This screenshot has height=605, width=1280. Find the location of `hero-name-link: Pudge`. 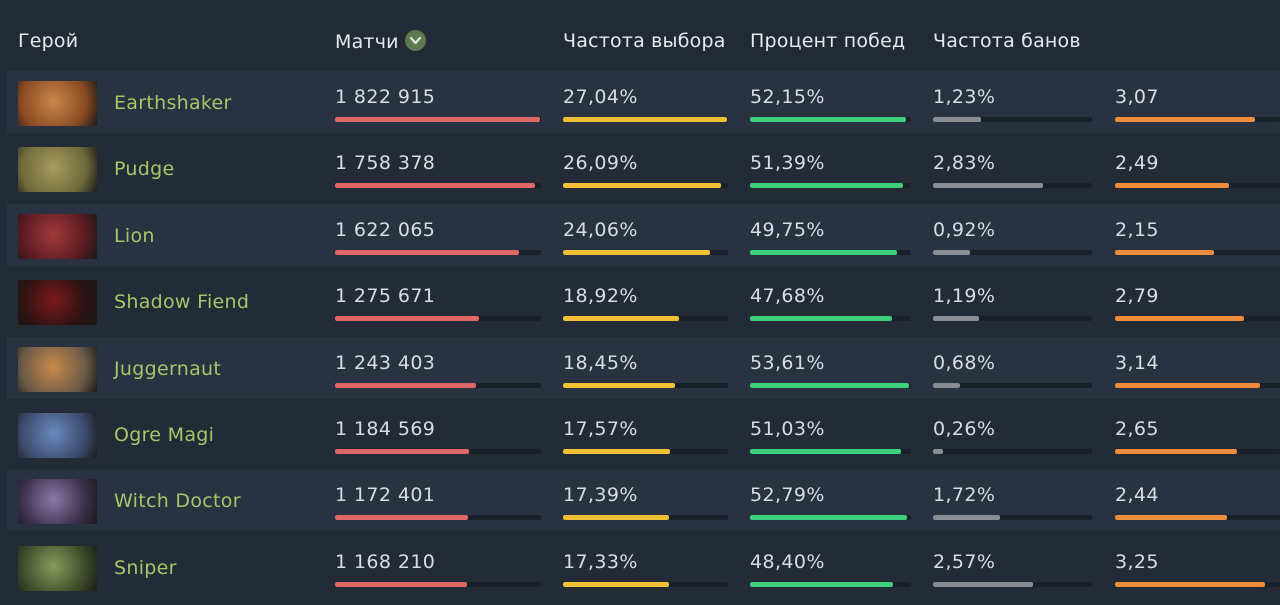

hero-name-link: Pudge is located at coordinates (144, 169).